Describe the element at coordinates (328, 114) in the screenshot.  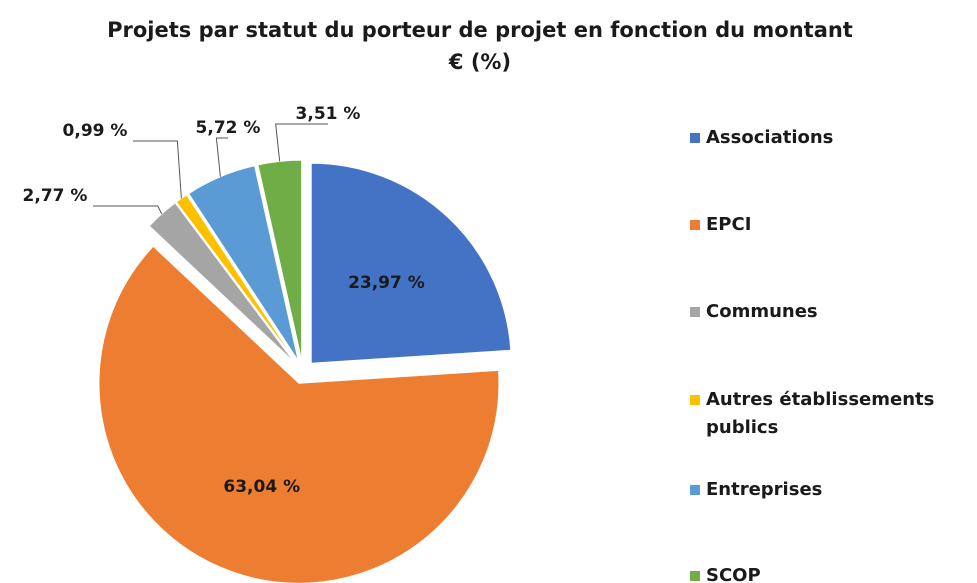
I see `data-label: 3,51 %` at that location.